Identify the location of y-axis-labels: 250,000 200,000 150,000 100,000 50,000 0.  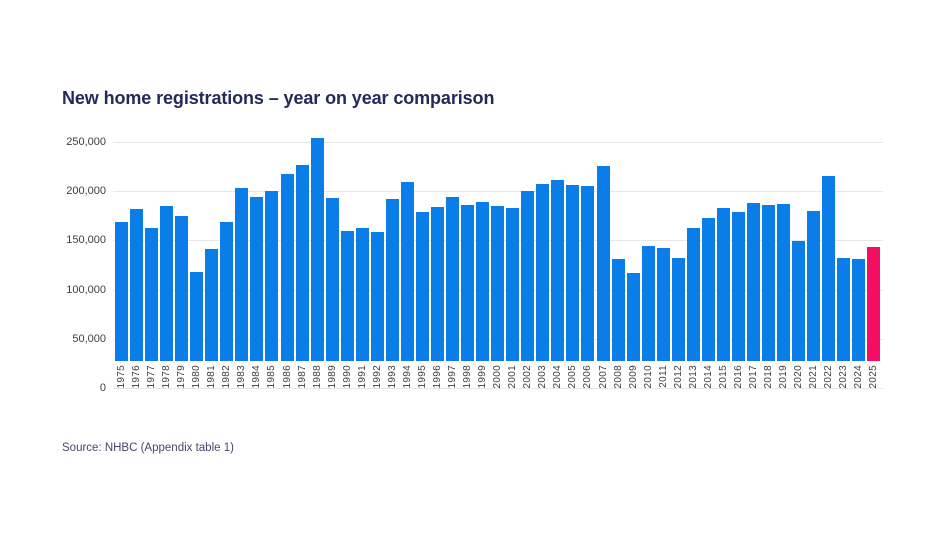
(73, 265).